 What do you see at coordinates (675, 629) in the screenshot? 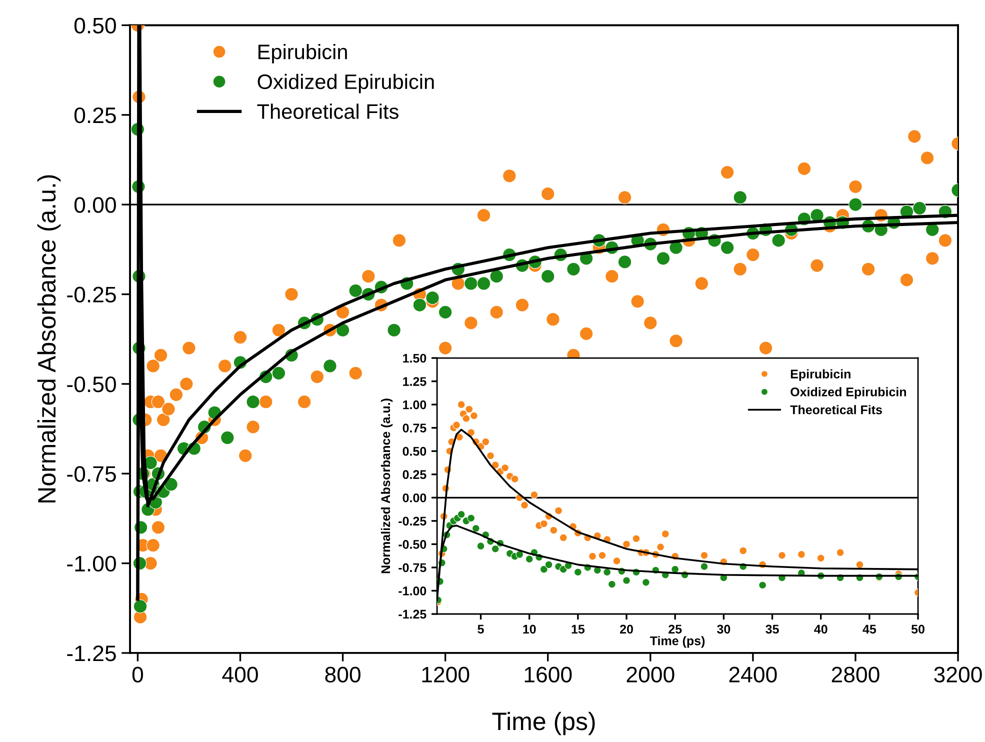
I see `x-tick-label: 25` at bounding box center [675, 629].